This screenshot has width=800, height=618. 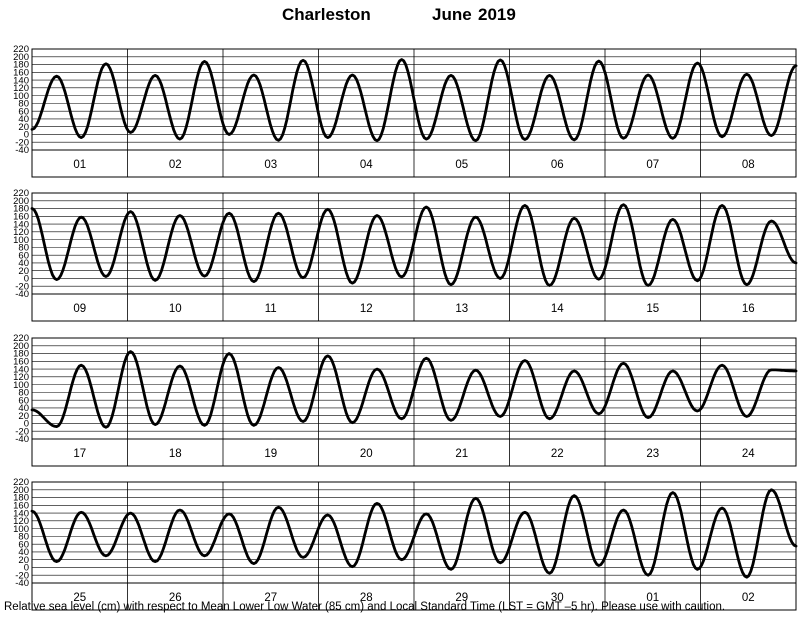 What do you see at coordinates (557, 309) in the screenshot?
I see `day-label: 14` at bounding box center [557, 309].